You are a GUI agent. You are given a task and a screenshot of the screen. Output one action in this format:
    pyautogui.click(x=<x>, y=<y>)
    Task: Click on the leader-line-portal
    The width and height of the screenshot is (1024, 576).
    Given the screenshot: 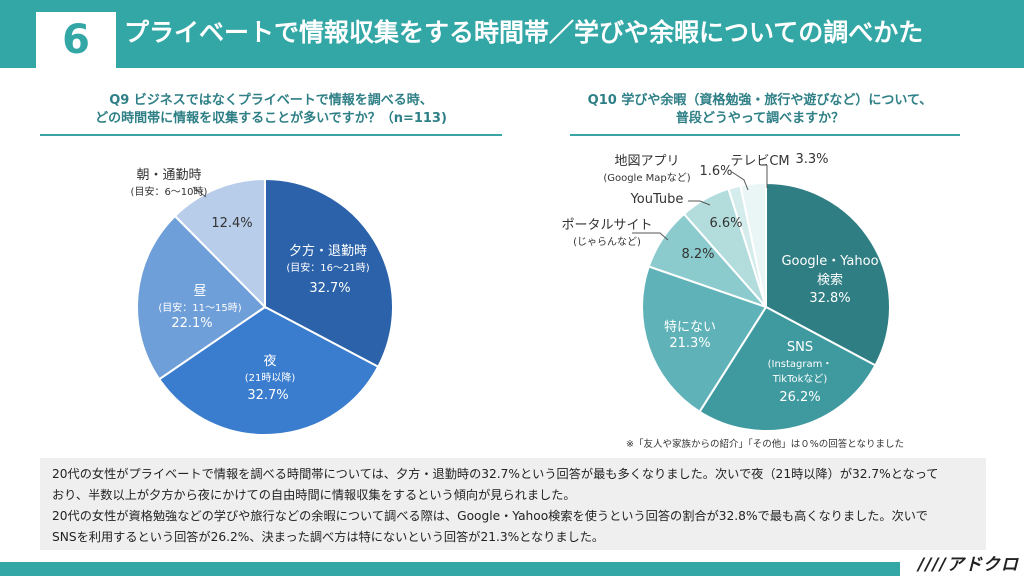 What is the action you would take?
    pyautogui.click(x=650, y=236)
    